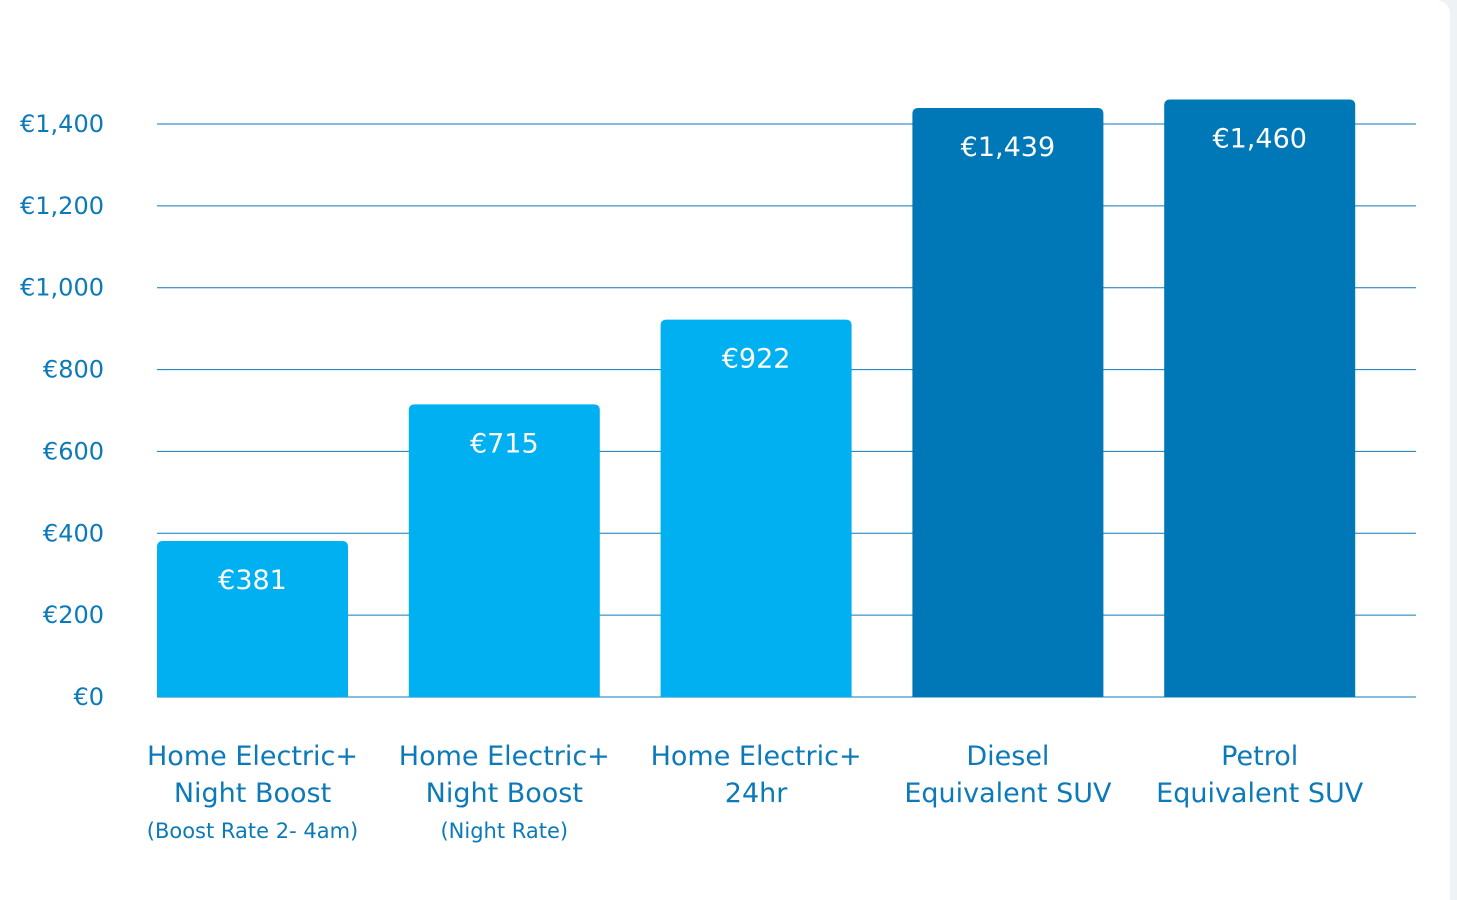 The width and height of the screenshot is (1457, 900). Describe the element at coordinates (504, 831) in the screenshot. I see `category-label: (Night Rate)` at that location.